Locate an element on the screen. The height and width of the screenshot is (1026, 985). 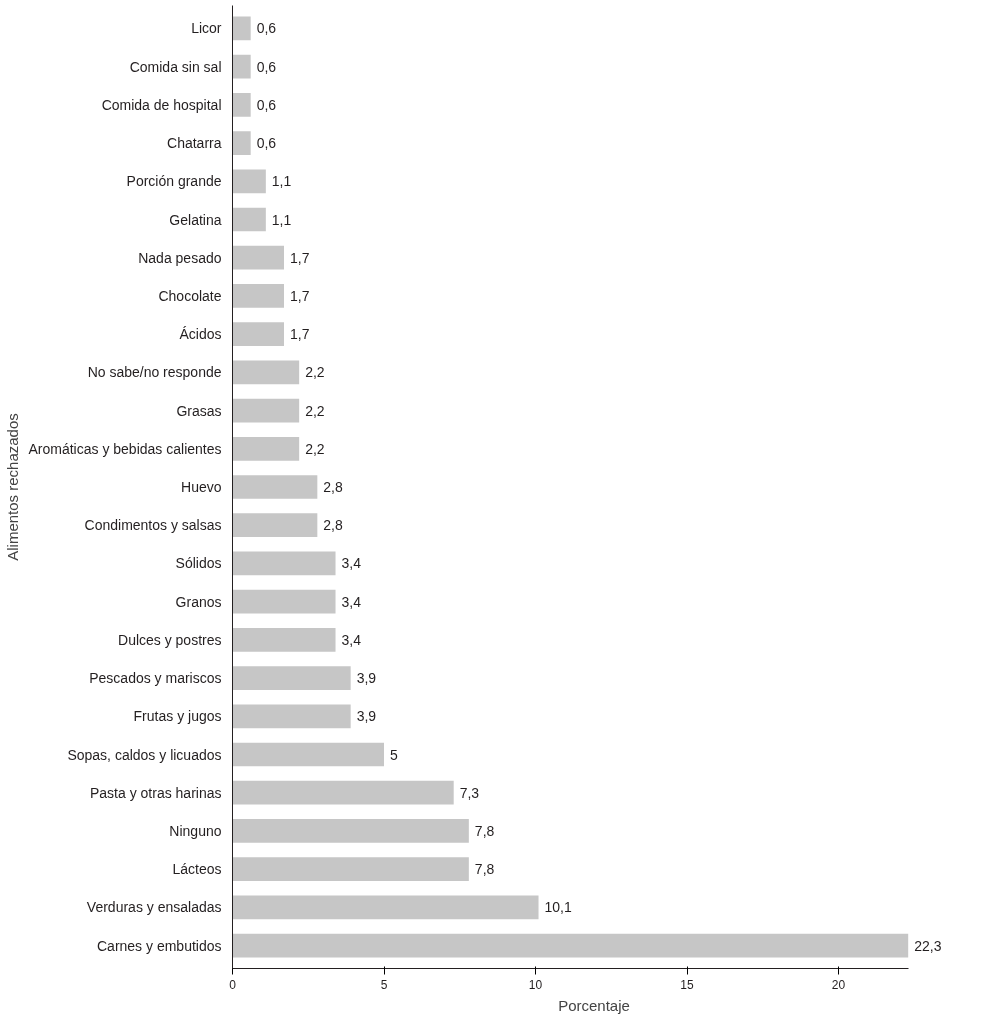
y-tick-label: Sopas, caldos y licuados is located at coordinates (144, 754).